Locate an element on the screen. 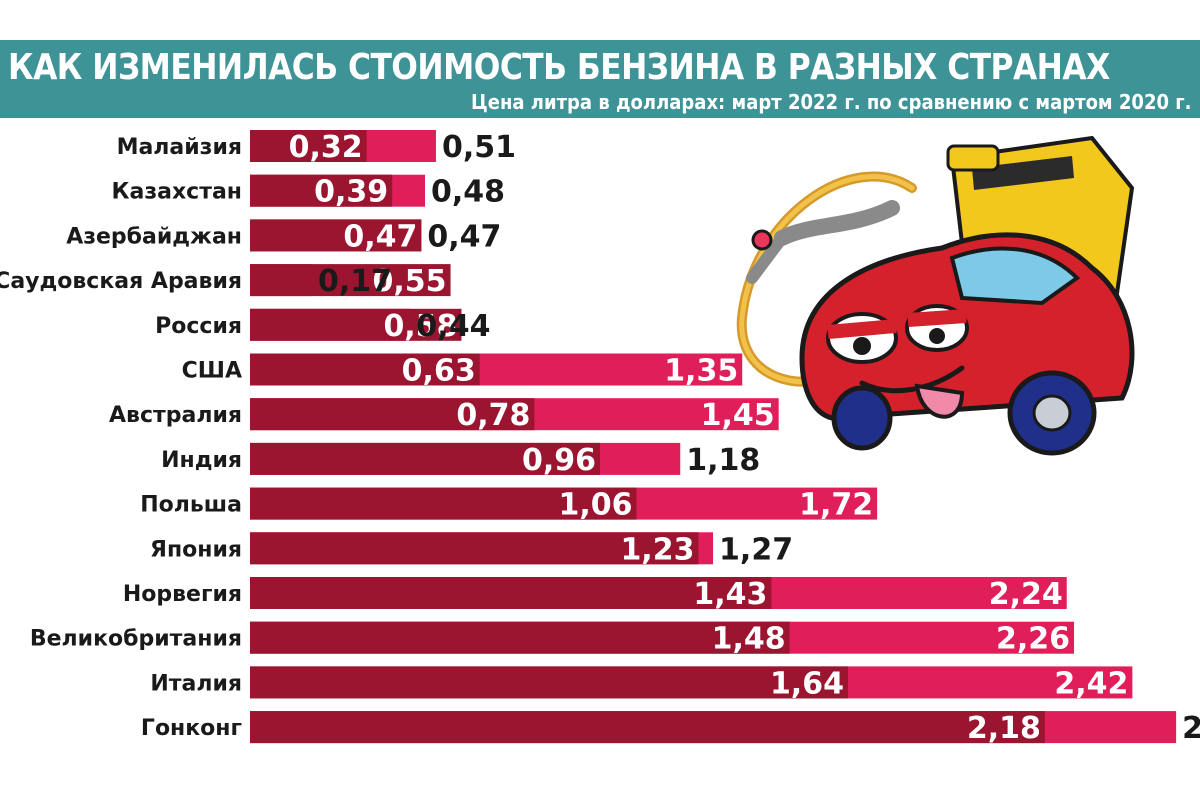 Image resolution: width=1200 pixels, height=800 pixels. category-label: Азербайджан is located at coordinates (154, 236).